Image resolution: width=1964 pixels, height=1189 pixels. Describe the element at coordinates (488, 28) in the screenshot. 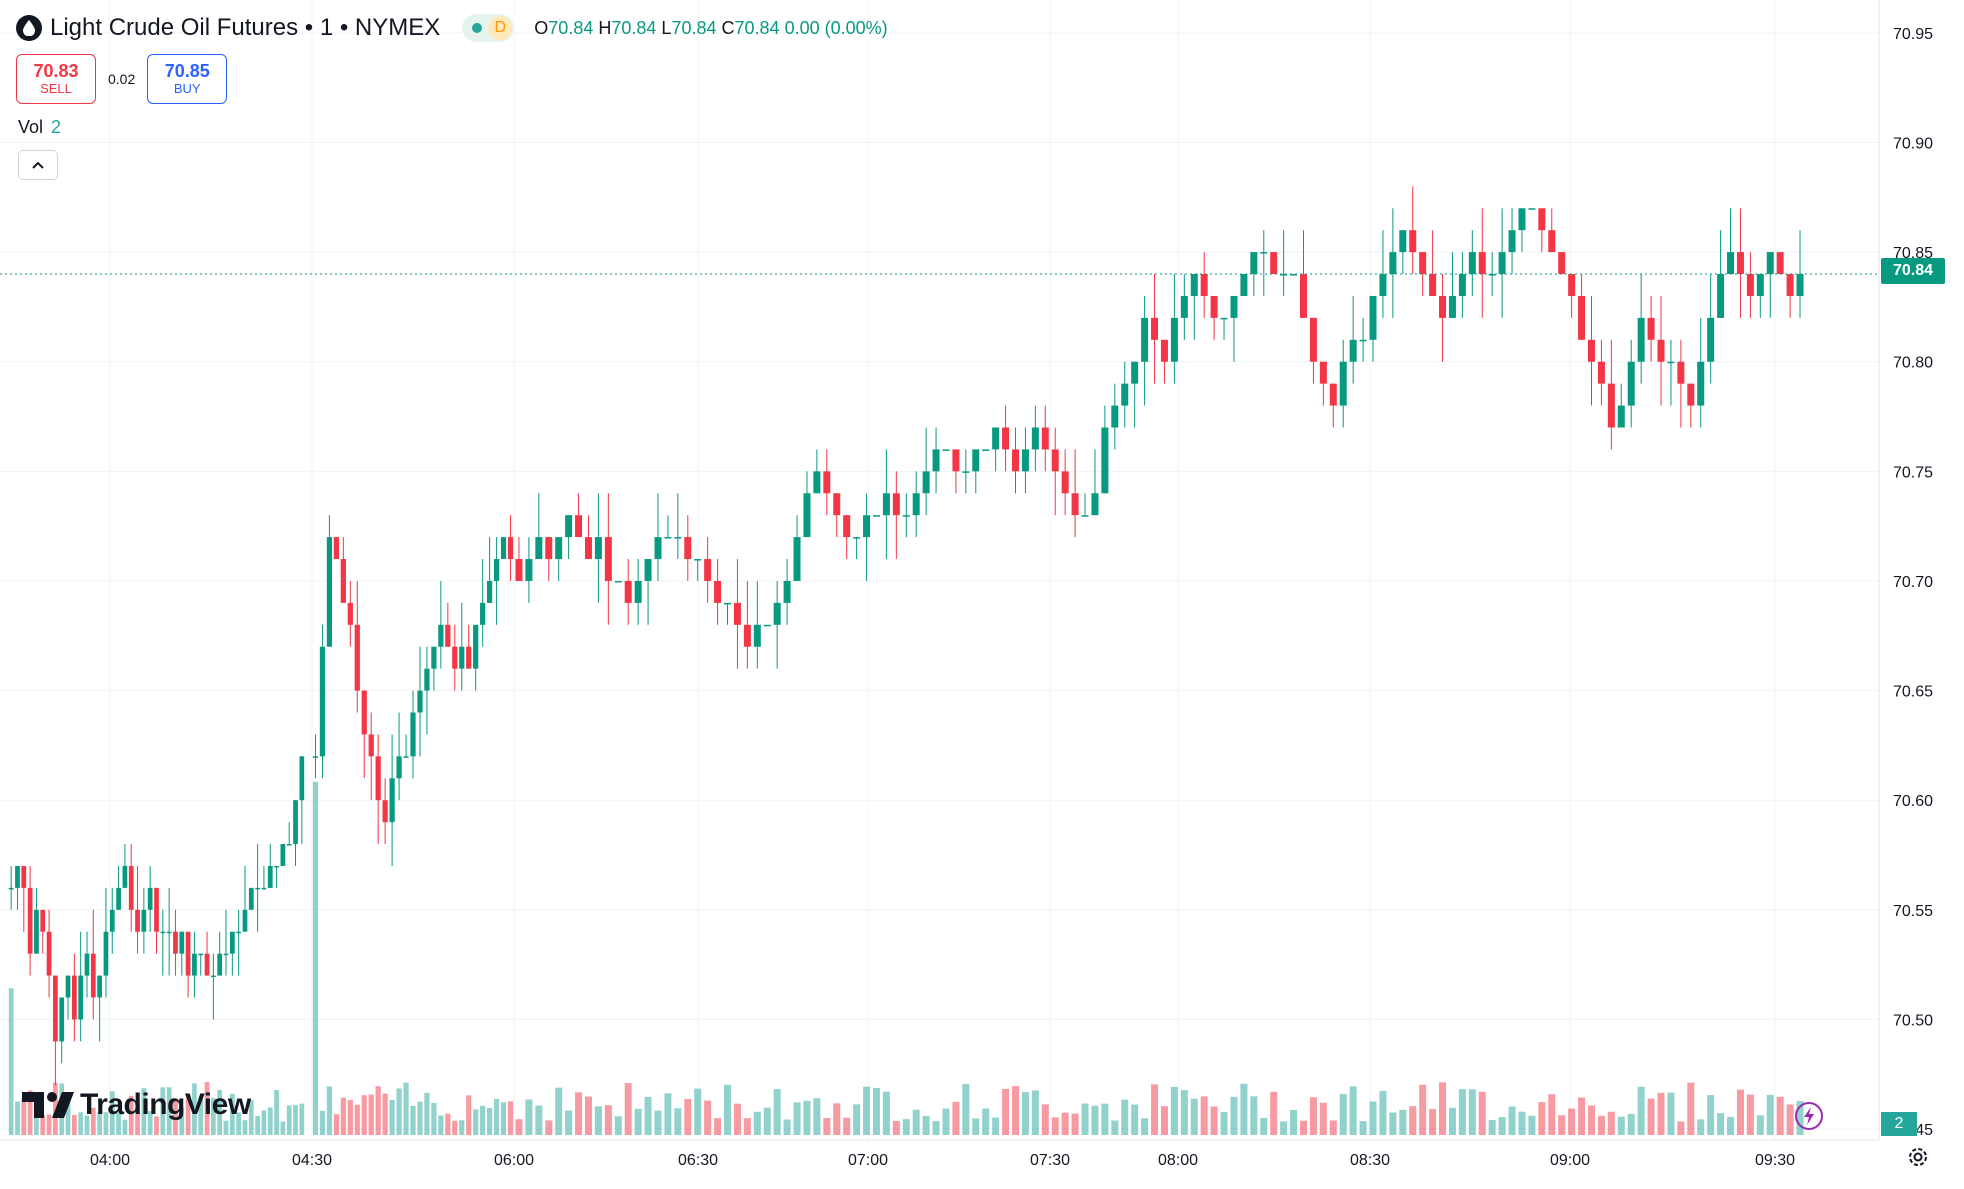

I see `market-status-badge: D` at that location.